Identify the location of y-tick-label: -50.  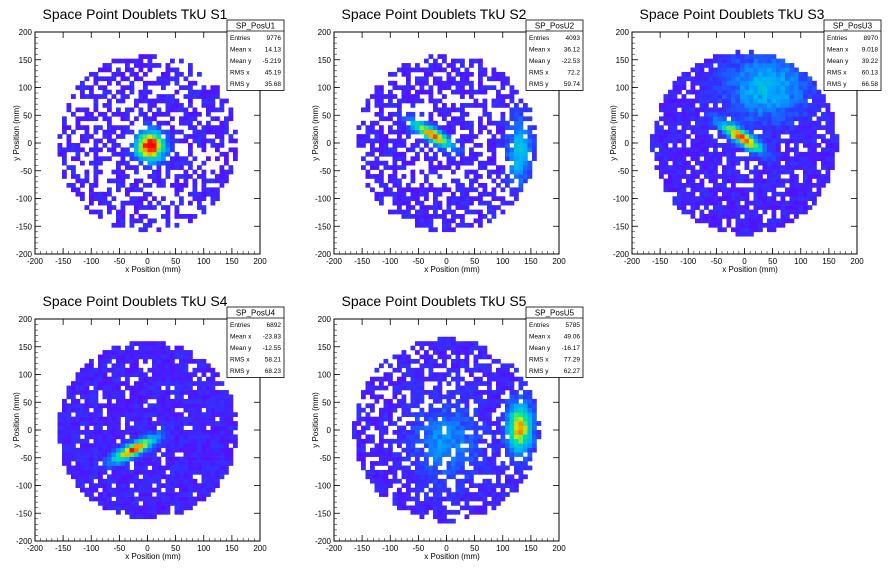
(325, 171).